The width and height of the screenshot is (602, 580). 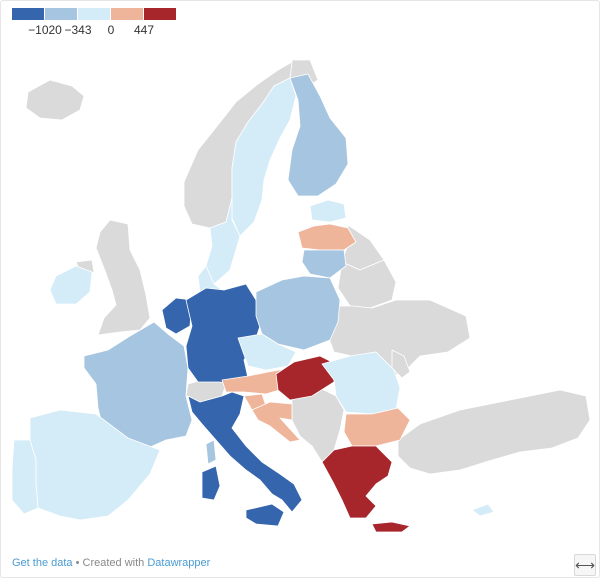 I want to click on region-france, so click(x=138, y=385).